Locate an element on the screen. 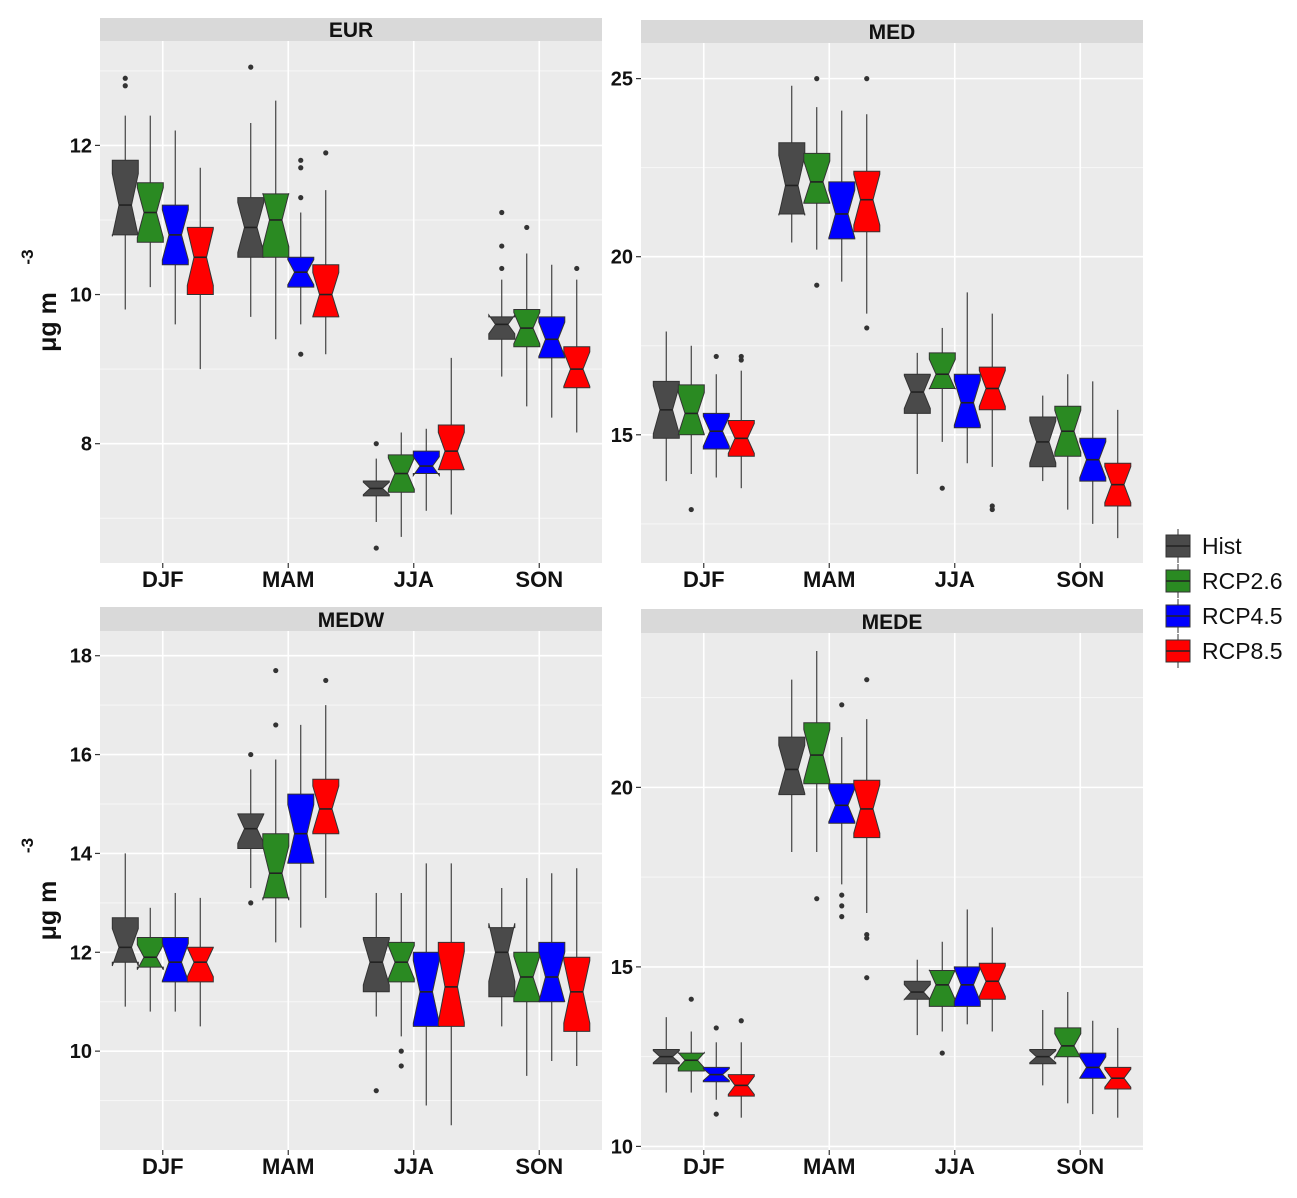 This screenshot has width=1297, height=1198. box-medw-son-rcp45 is located at coordinates (552, 967).